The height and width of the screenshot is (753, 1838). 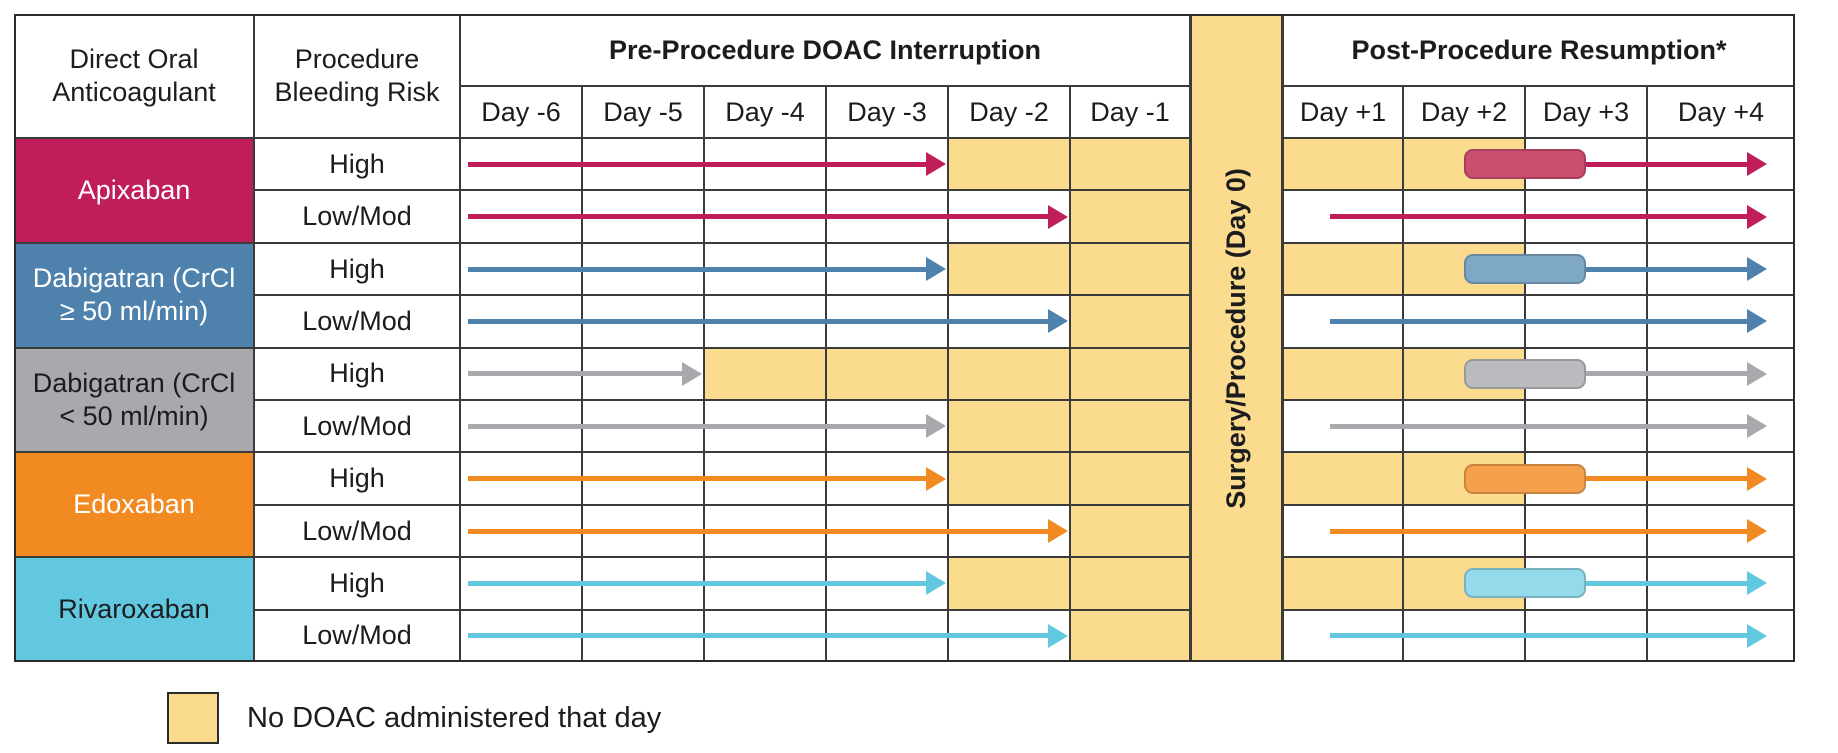 What do you see at coordinates (1586, 112) in the screenshot?
I see `day-header-post-3: Day +3` at bounding box center [1586, 112].